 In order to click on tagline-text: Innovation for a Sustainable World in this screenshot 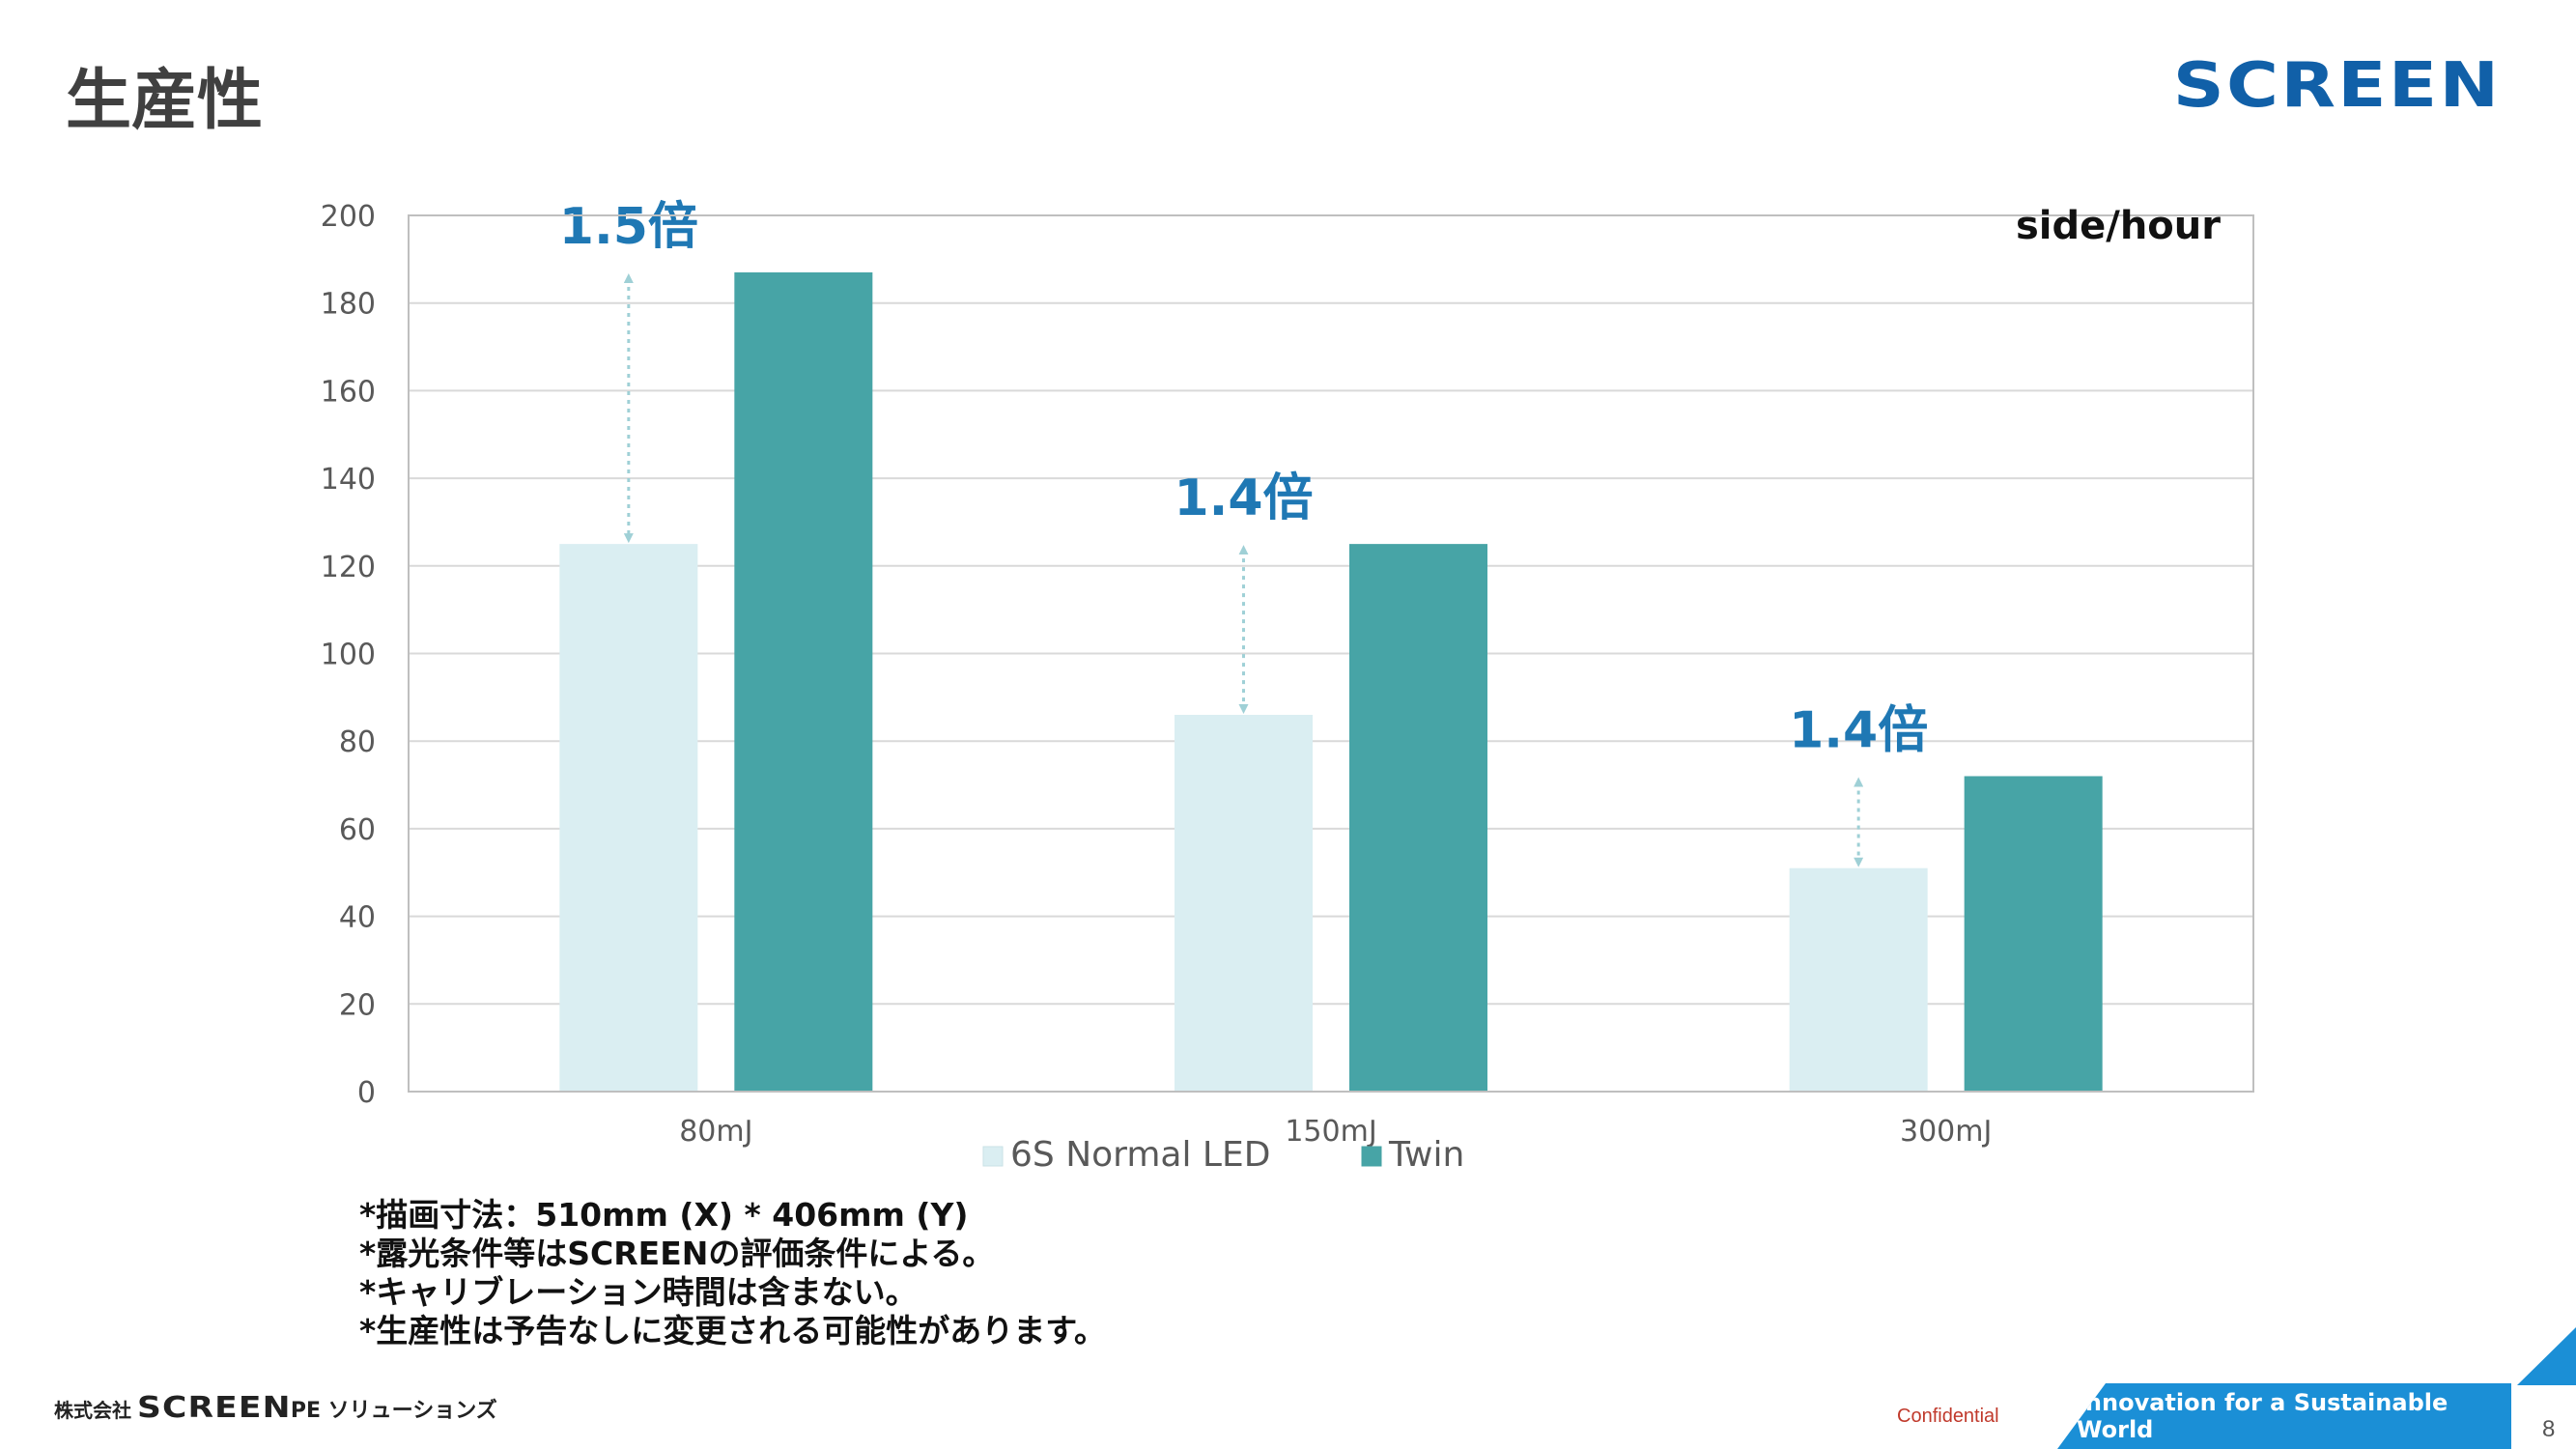, I will do `click(2263, 1416)`.